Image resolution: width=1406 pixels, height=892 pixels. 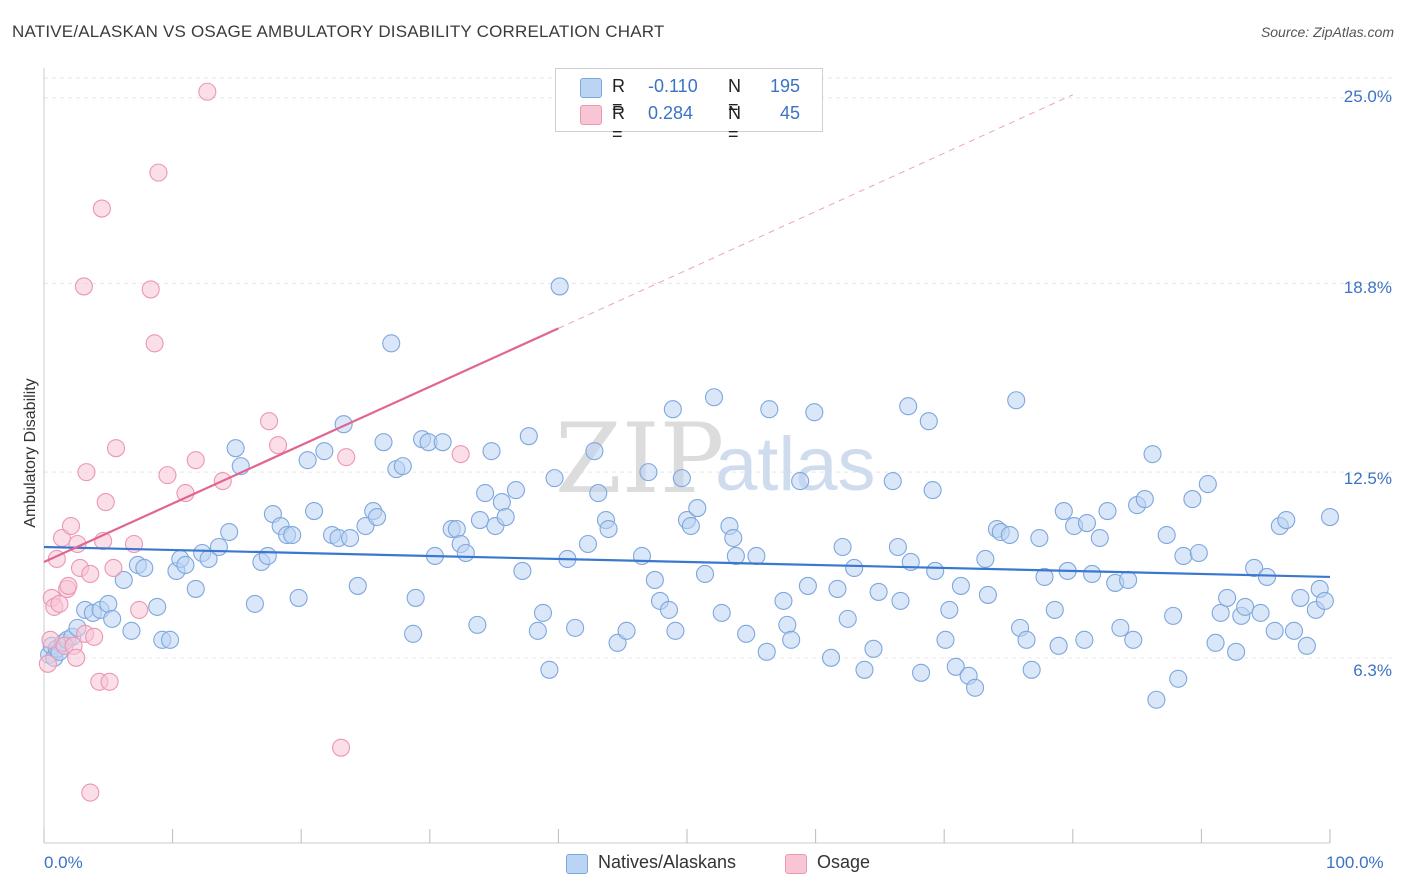 I want to click on y-tick-6-3: 6.3%, so click(x=1372, y=670).